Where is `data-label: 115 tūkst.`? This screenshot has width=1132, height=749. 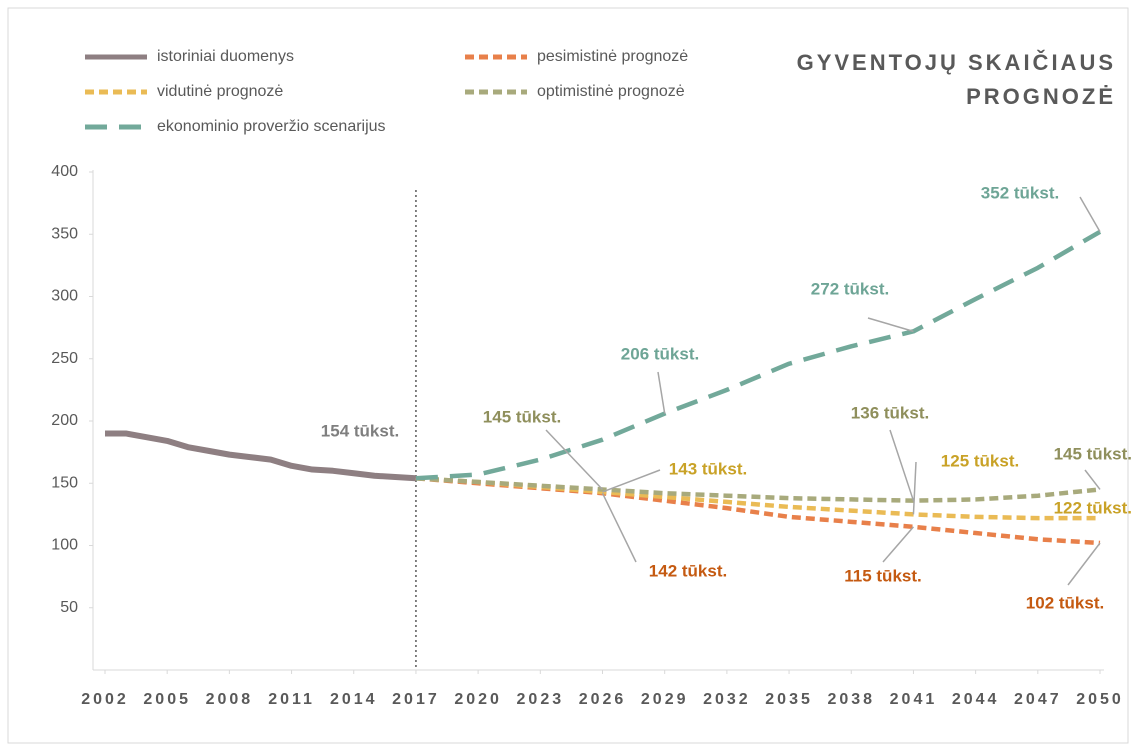 data-label: 115 tūkst. is located at coordinates (883, 575).